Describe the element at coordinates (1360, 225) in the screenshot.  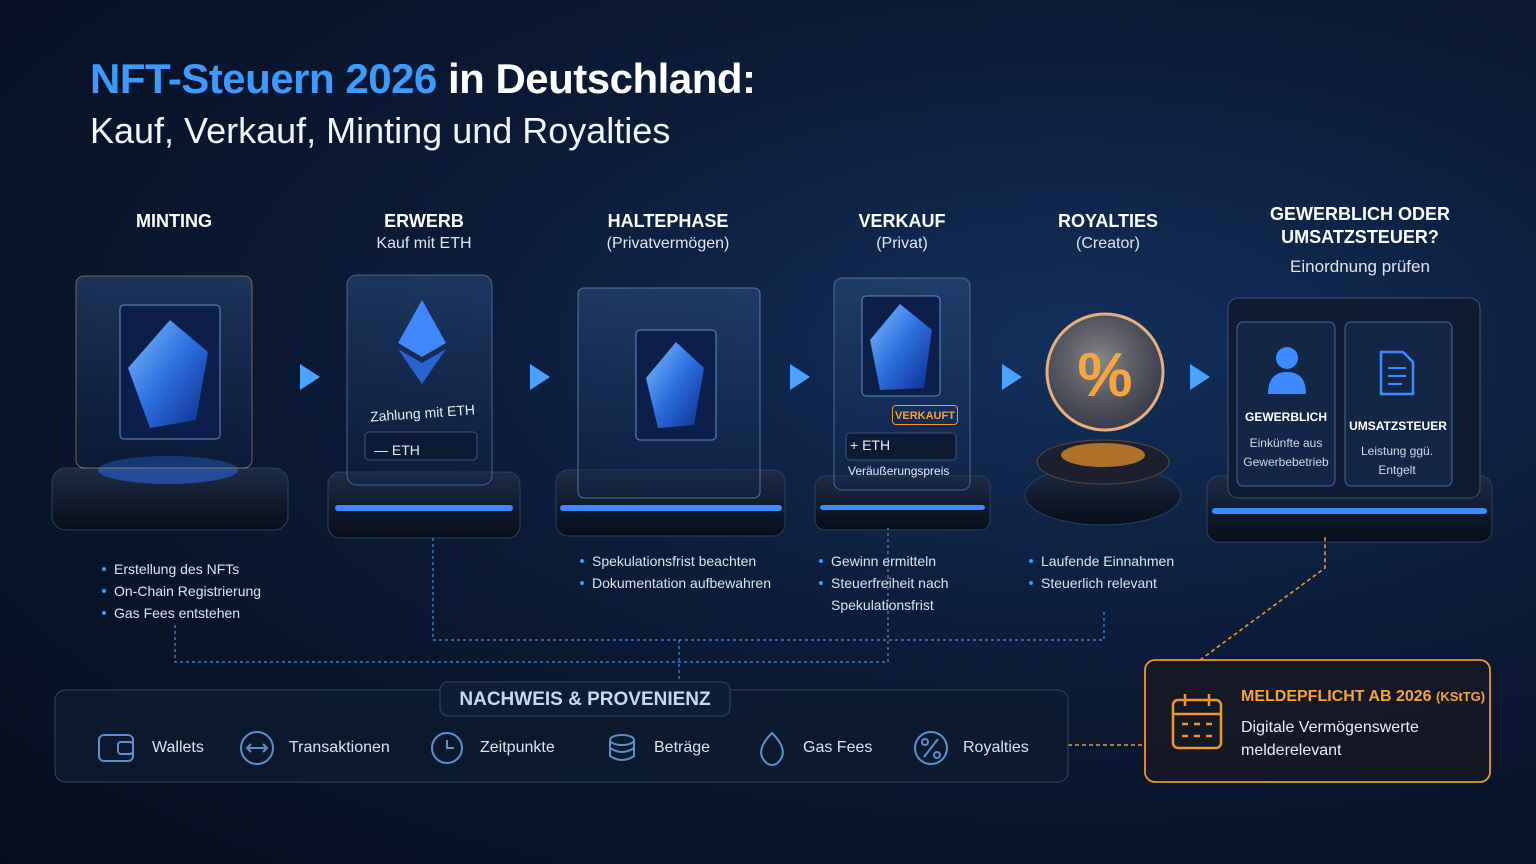
I see `stage-title: GEWERBLICH ODER UMSATZSTEUER?` at that location.